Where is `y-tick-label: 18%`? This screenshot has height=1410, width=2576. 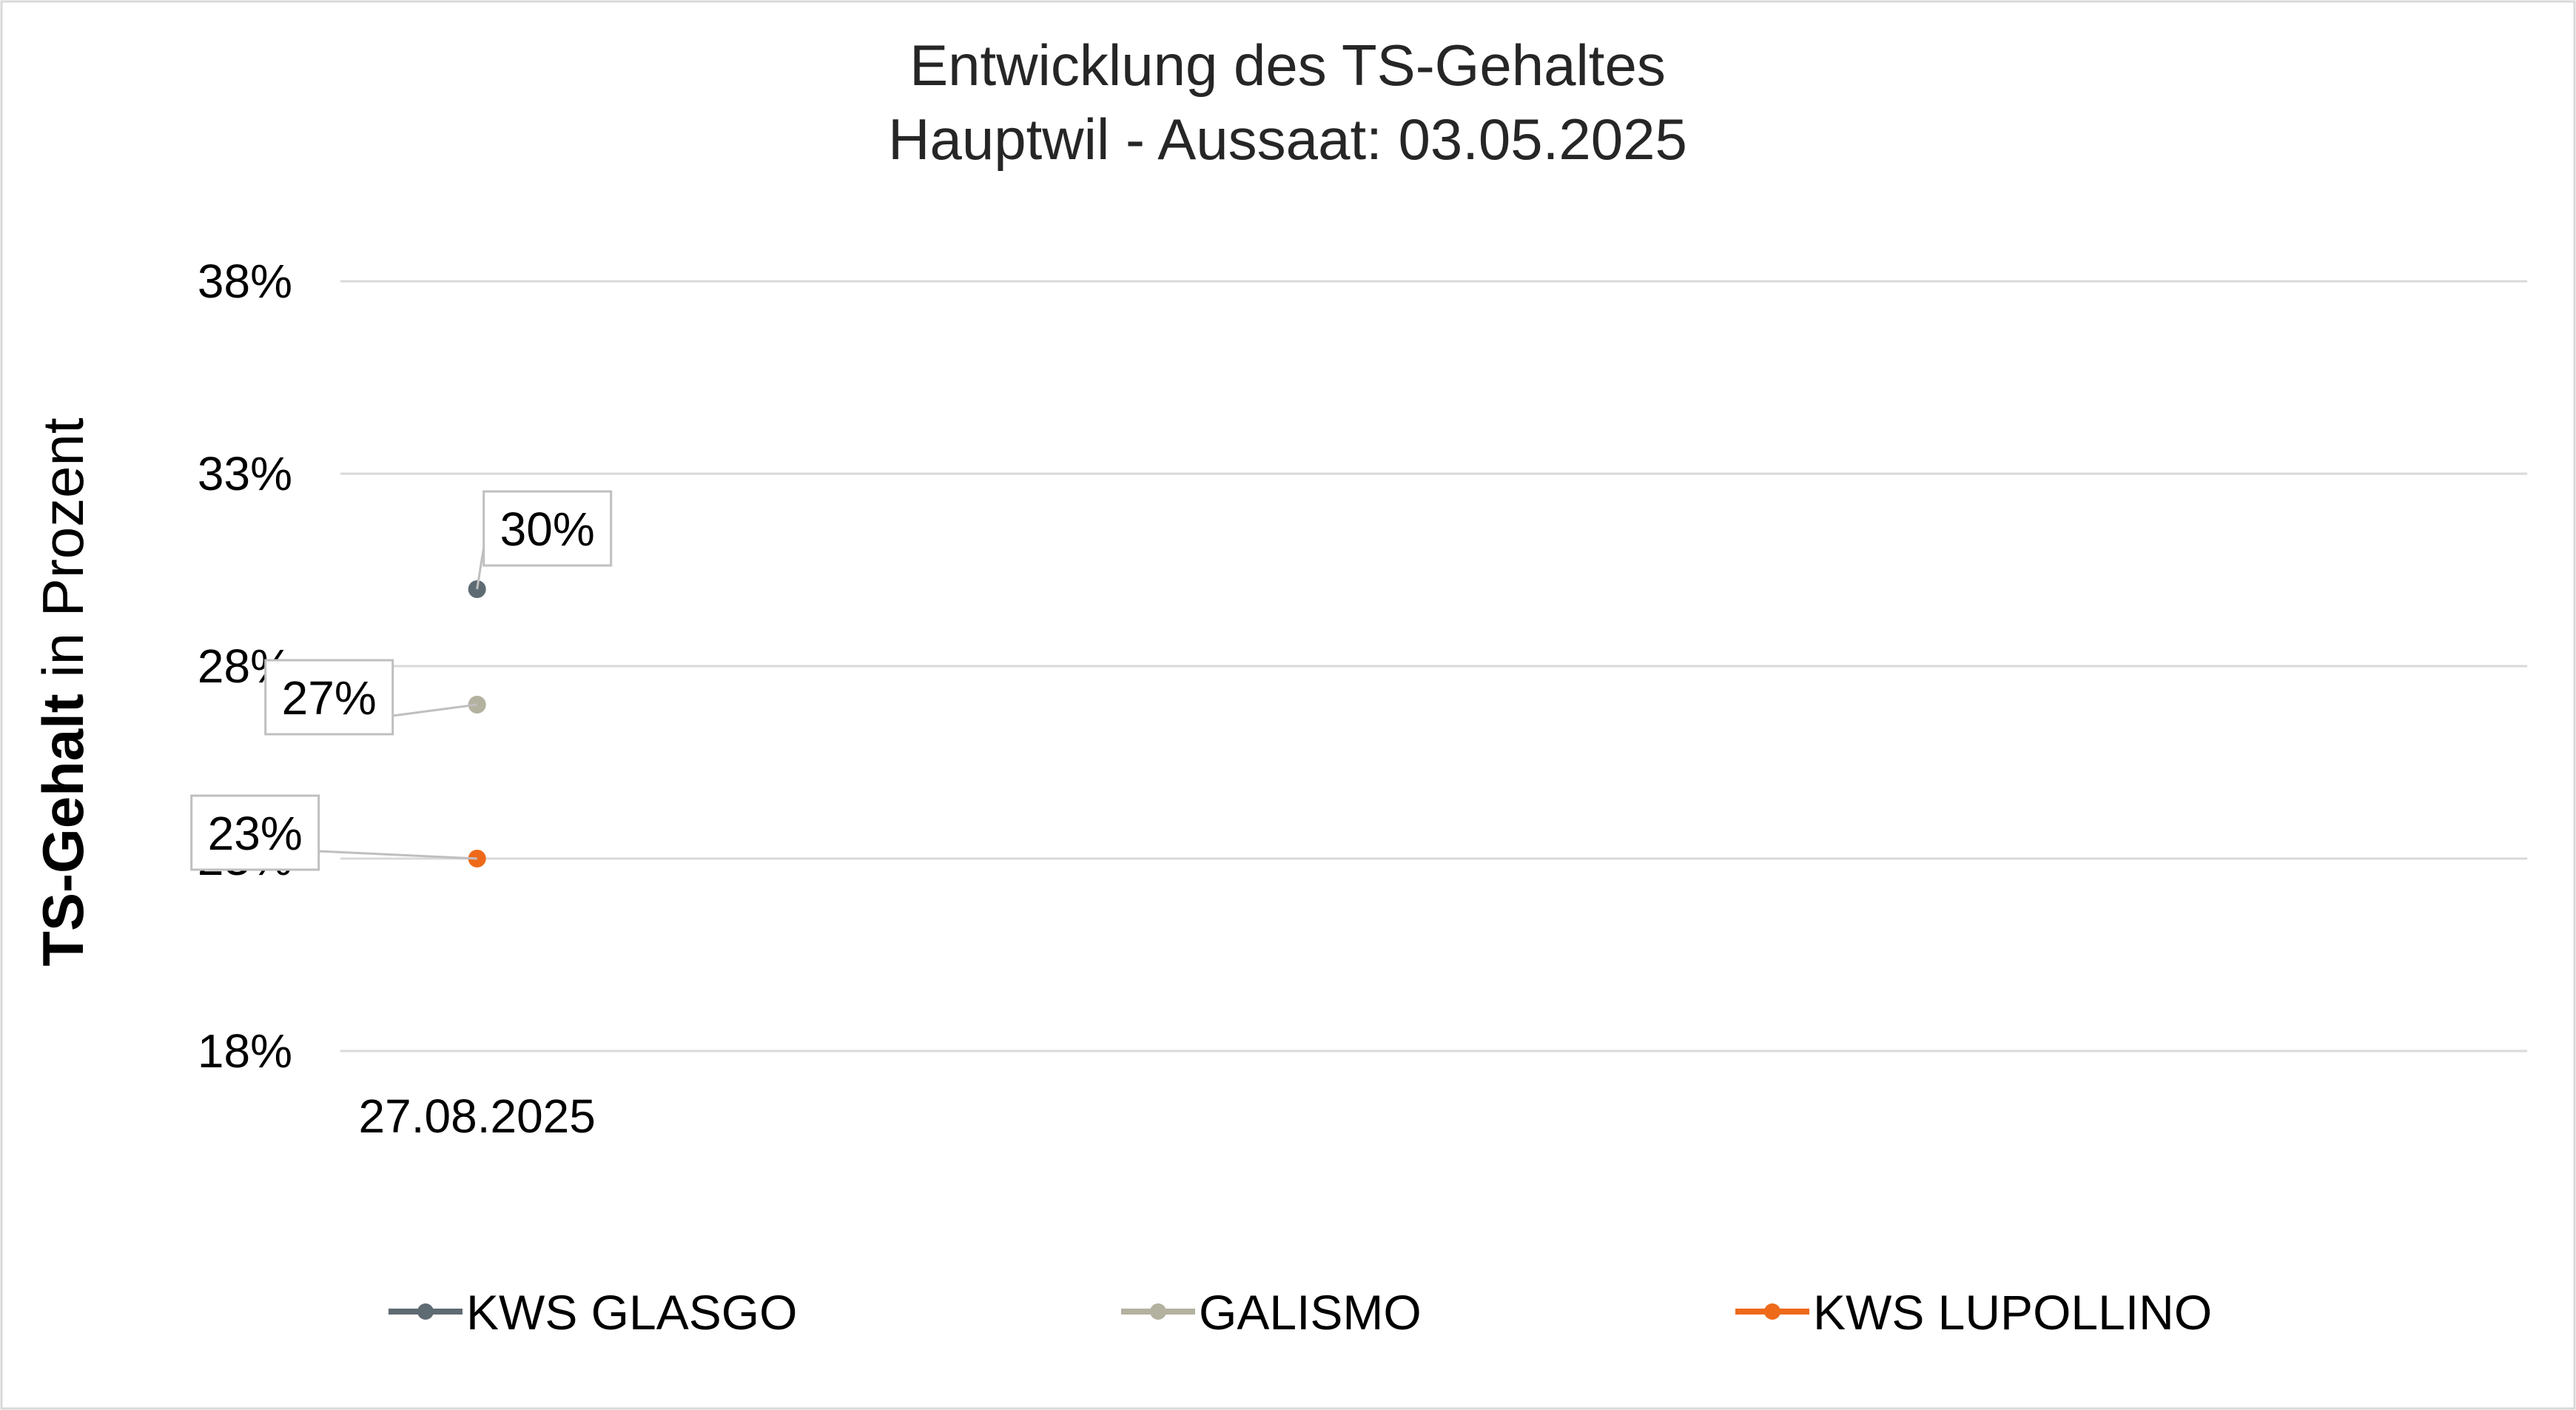 y-tick-label: 18% is located at coordinates (245, 1051).